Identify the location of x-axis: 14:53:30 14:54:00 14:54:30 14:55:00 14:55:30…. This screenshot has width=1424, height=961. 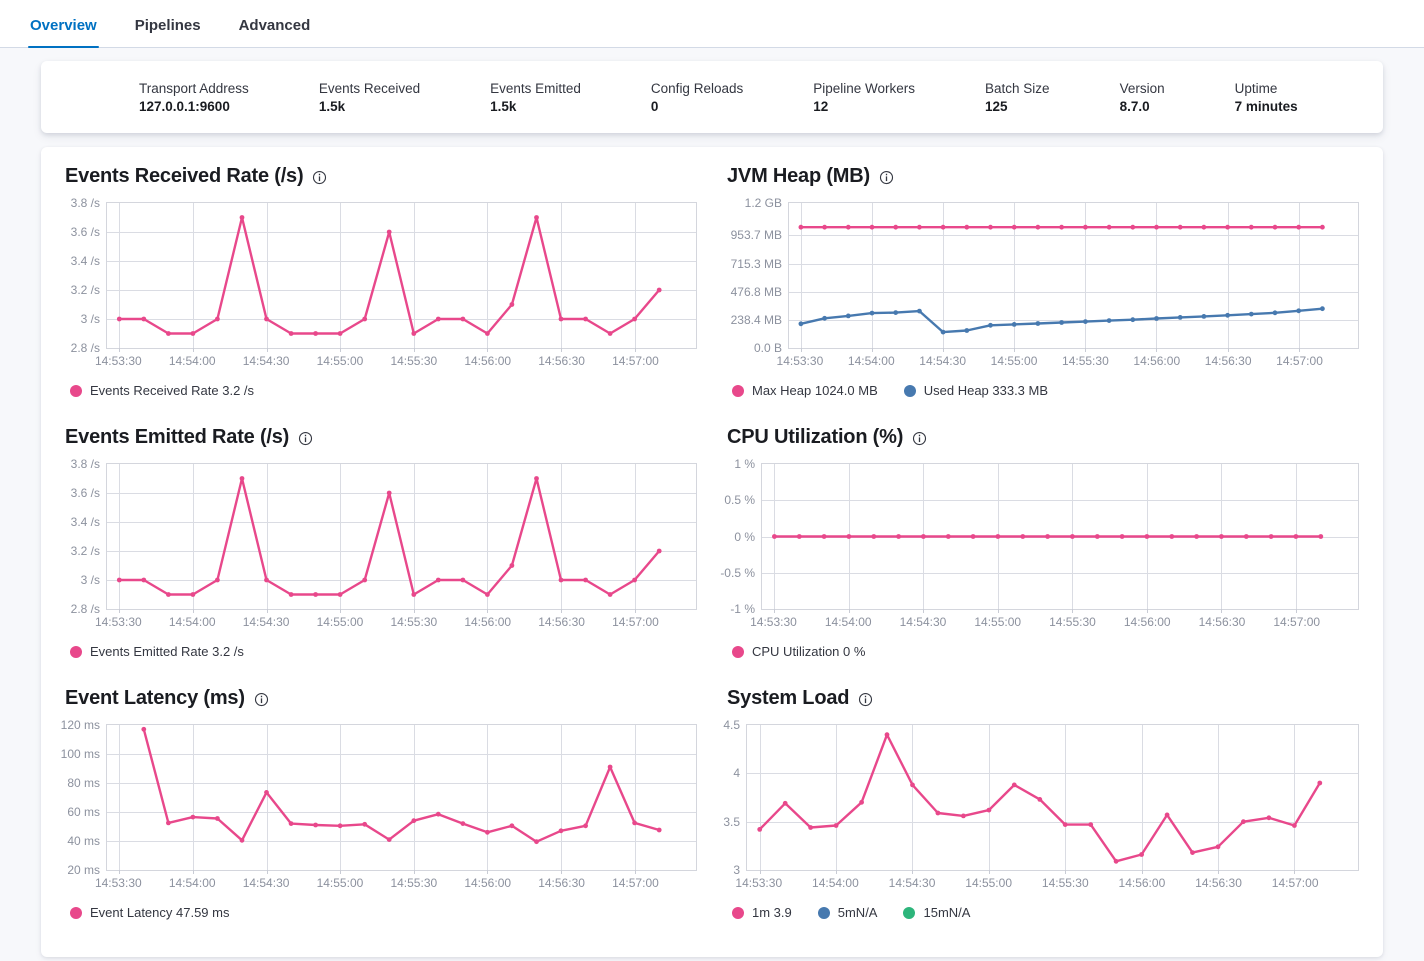
(1047, 886).